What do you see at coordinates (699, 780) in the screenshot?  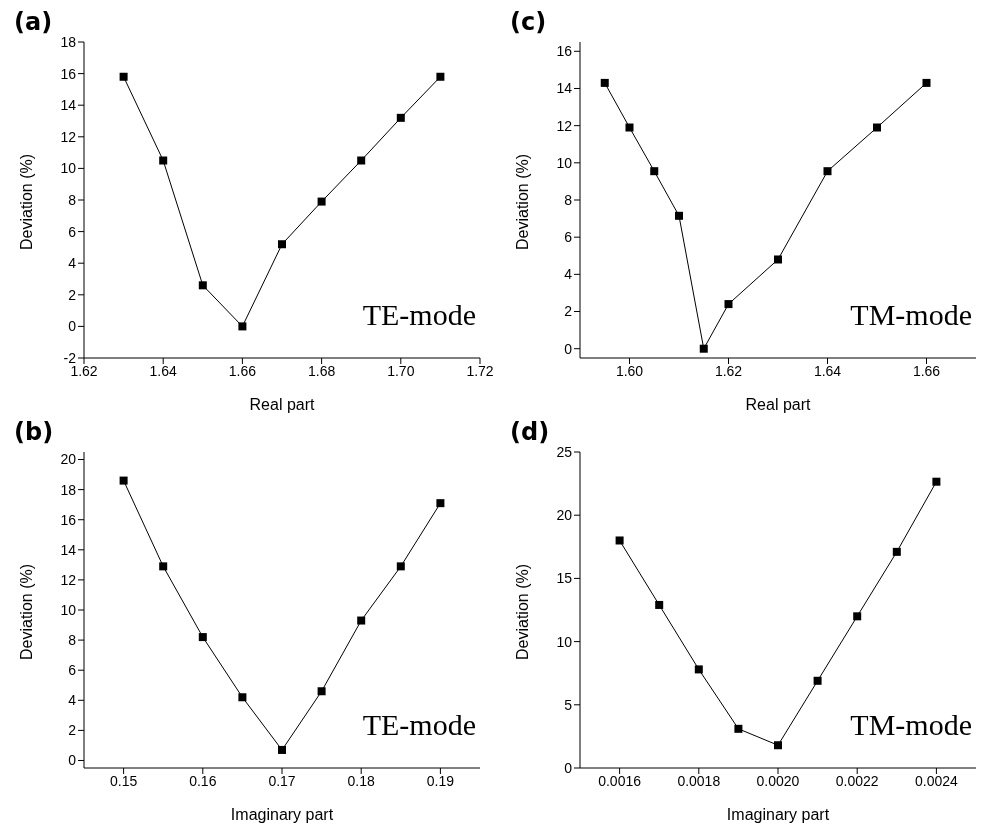 I see `x-tick-label: 0.0018` at bounding box center [699, 780].